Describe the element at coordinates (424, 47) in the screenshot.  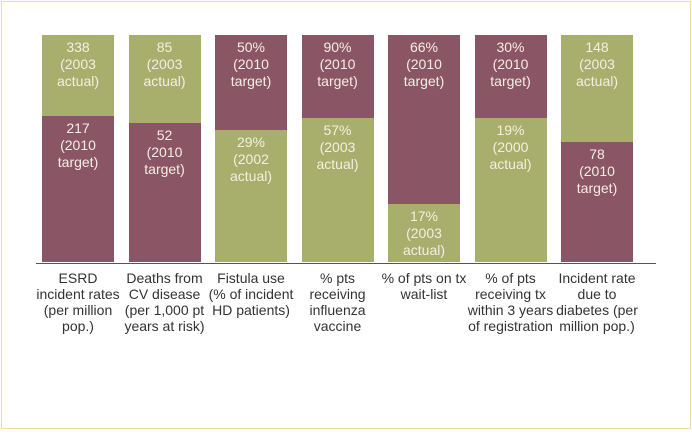
I see `value-label: 66%` at that location.